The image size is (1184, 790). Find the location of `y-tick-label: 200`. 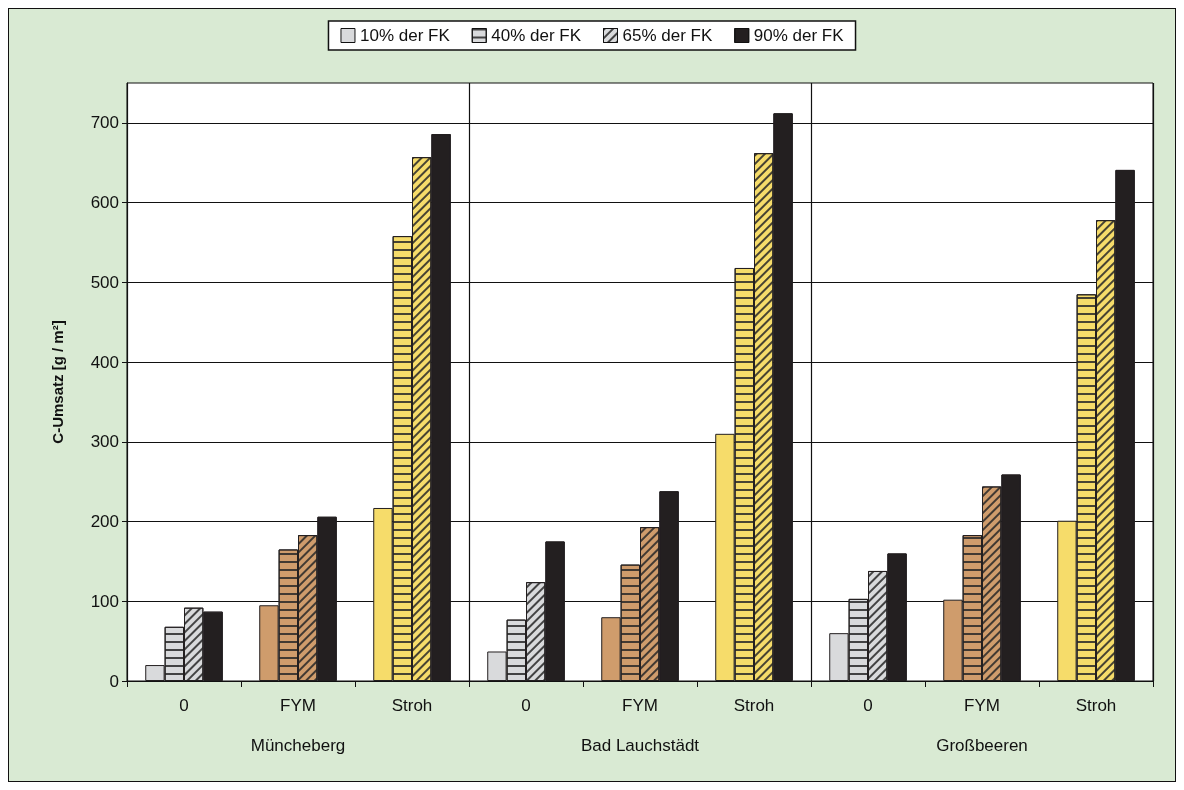

y-tick-label: 200 is located at coordinates (104, 522).